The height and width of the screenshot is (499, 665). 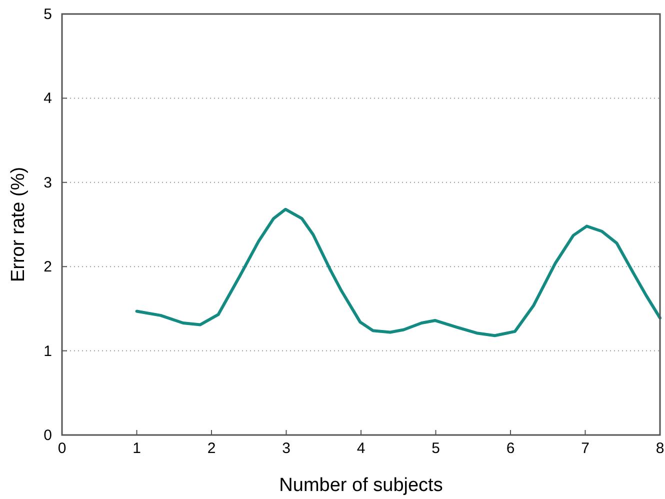 What do you see at coordinates (48, 183) in the screenshot?
I see `y-tick-label: 3` at bounding box center [48, 183].